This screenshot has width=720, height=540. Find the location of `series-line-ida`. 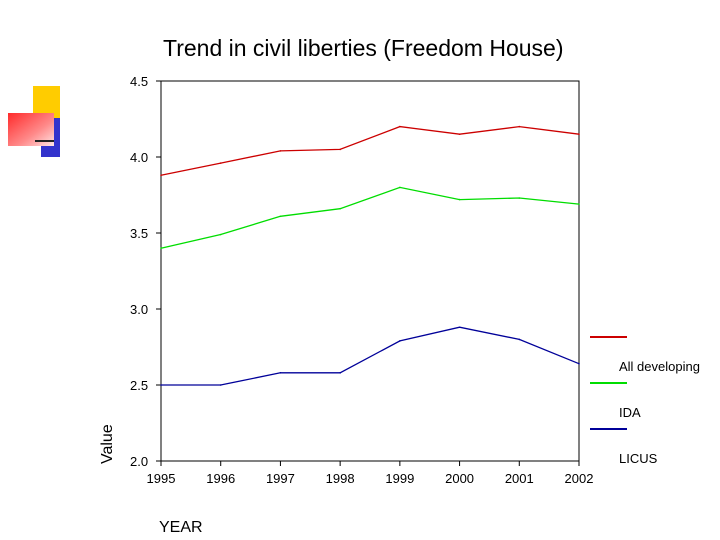

series-line-ida is located at coordinates (370, 217).